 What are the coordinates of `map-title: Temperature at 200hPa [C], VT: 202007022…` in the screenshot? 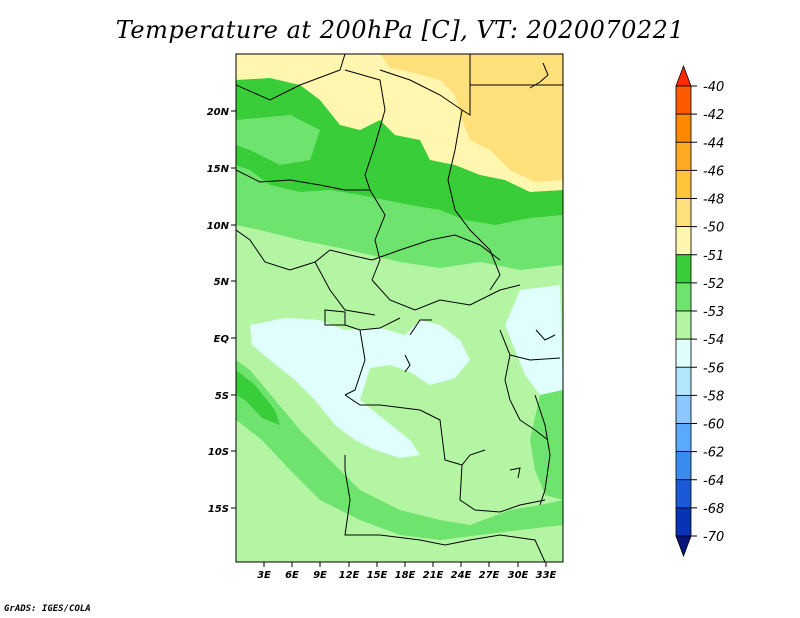 It's located at (400, 30).